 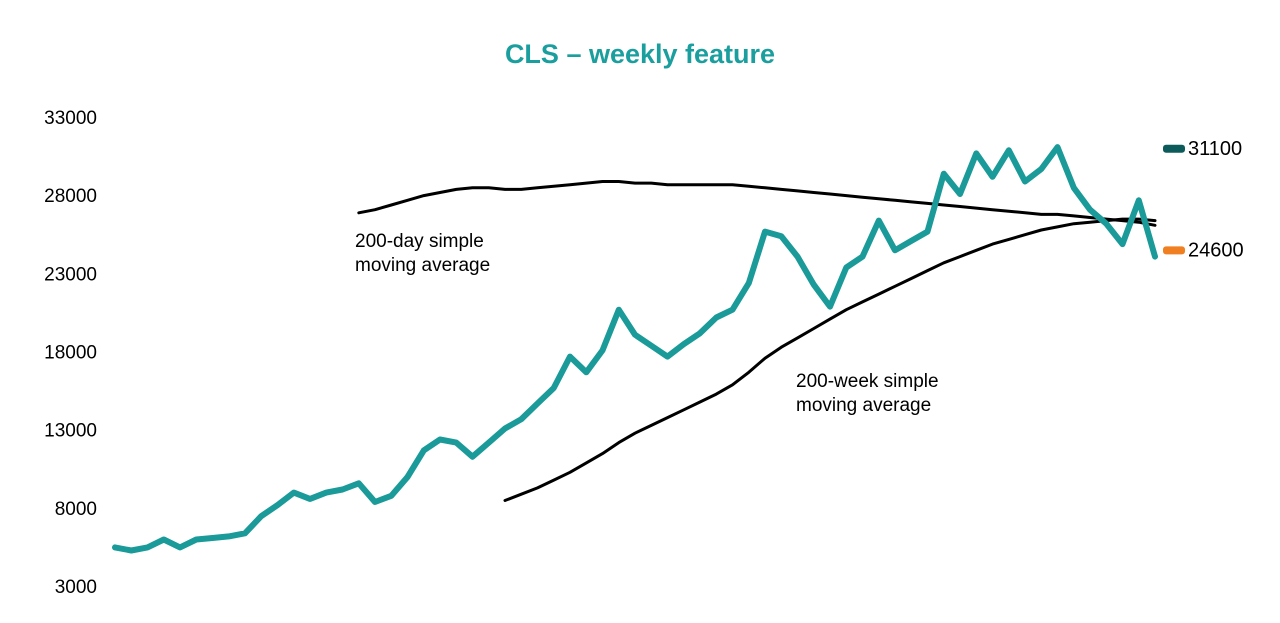 I want to click on annotation: 200-day simple moving average, so click(x=423, y=253).